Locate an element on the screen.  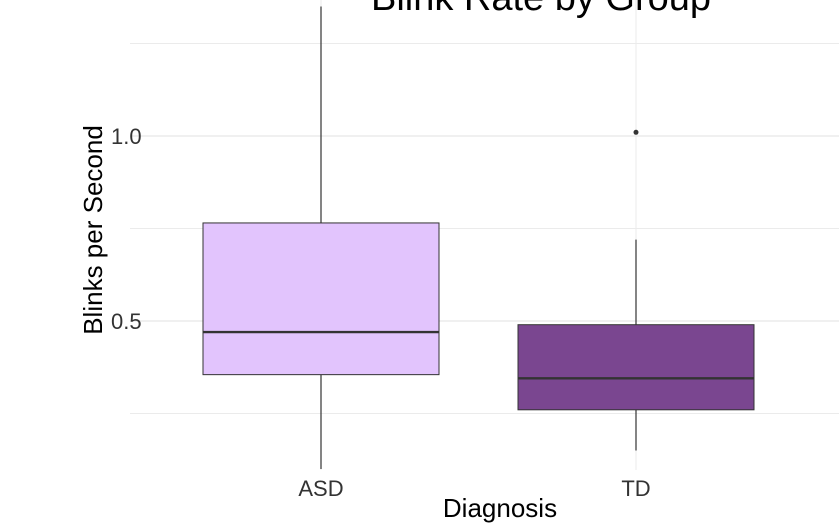
y-axis-title: Blinks per Second is located at coordinates (93, 230).